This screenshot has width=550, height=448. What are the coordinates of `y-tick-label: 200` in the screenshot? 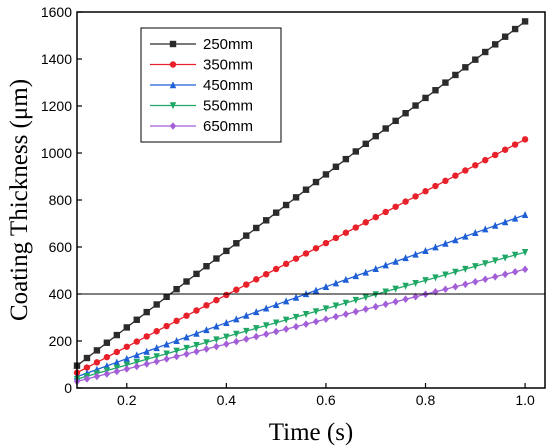 It's located at (61, 341).